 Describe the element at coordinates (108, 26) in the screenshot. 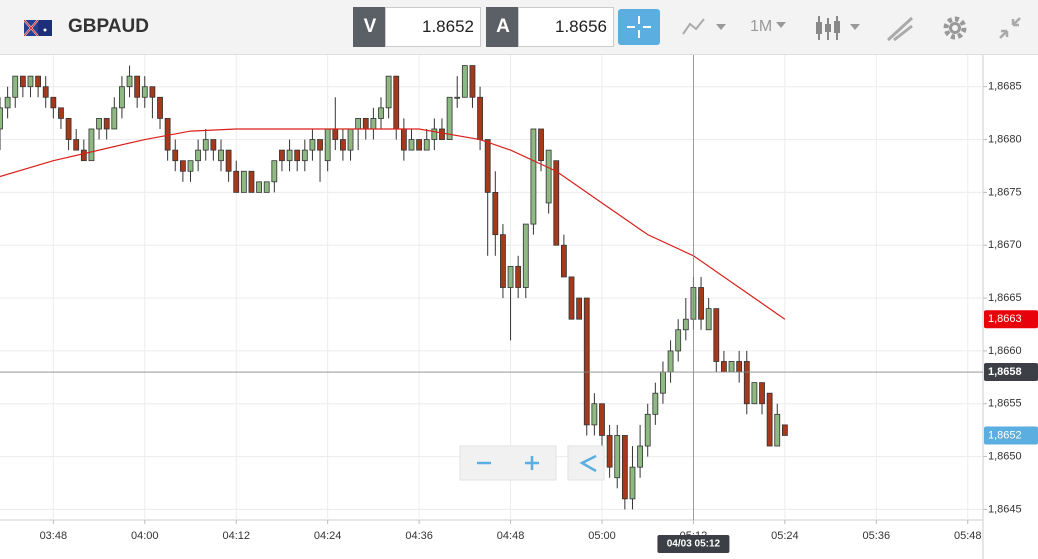

I see `symbol: GBPAUD` at that location.